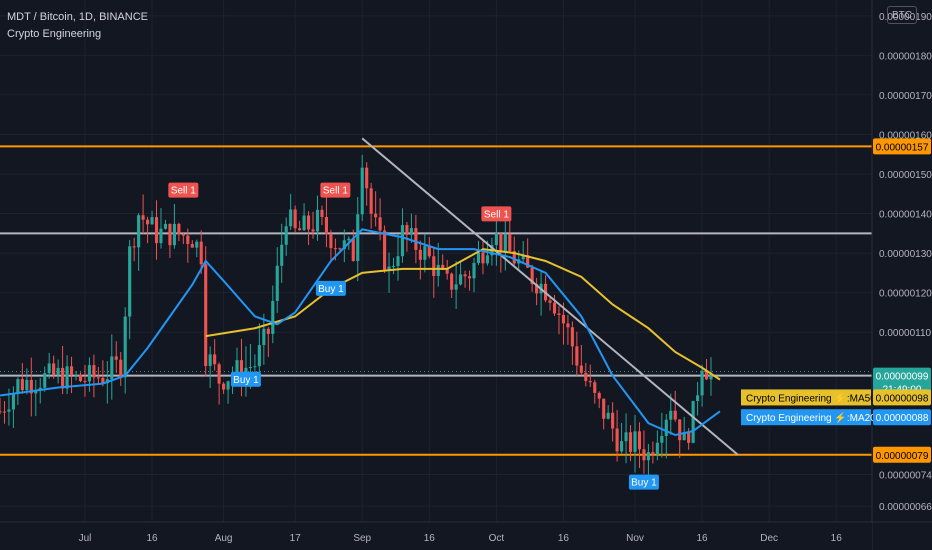 The image size is (932, 550). What do you see at coordinates (905, 175) in the screenshot?
I see `price-tick-label: 0.00000150` at bounding box center [905, 175].